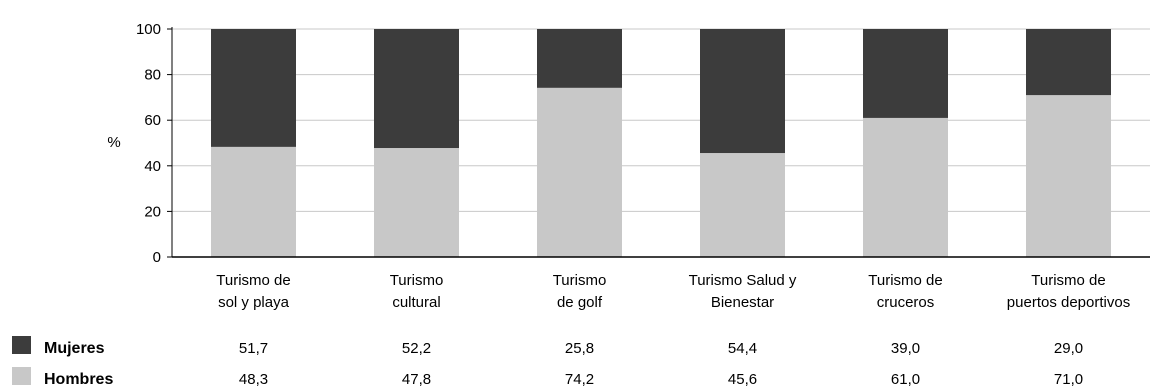 The width and height of the screenshot is (1152, 390). Describe the element at coordinates (78, 379) in the screenshot. I see `legend-label-hombres: Hombres` at that location.